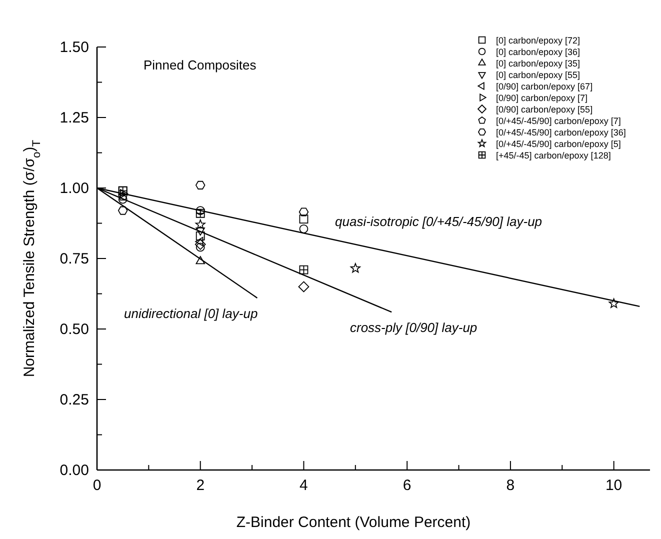 Image resolution: width=661 pixels, height=539 pixels. I want to click on x-tick-label: 8, so click(510, 485).